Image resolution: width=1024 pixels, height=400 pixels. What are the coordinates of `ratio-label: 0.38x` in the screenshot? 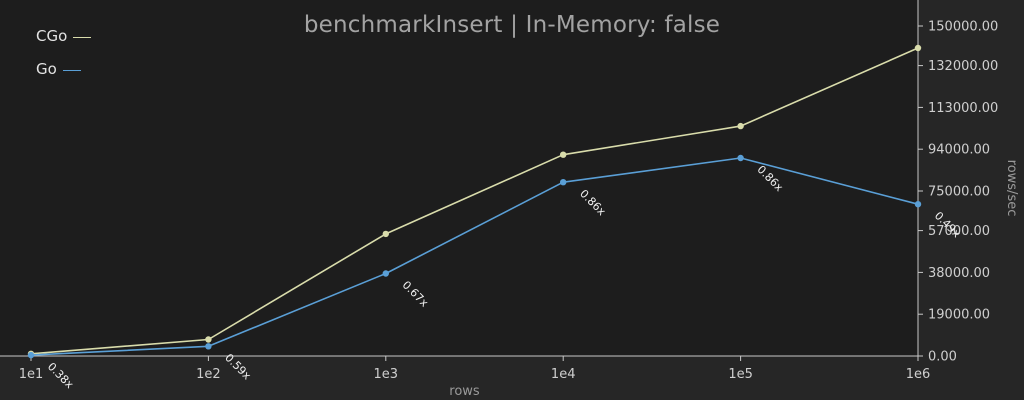 It's located at (60, 375).